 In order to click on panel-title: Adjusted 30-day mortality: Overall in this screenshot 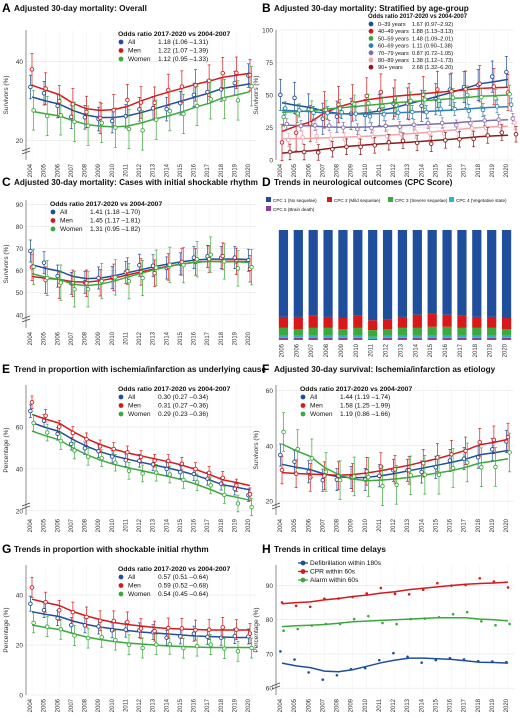, I will do `click(80, 8)`.